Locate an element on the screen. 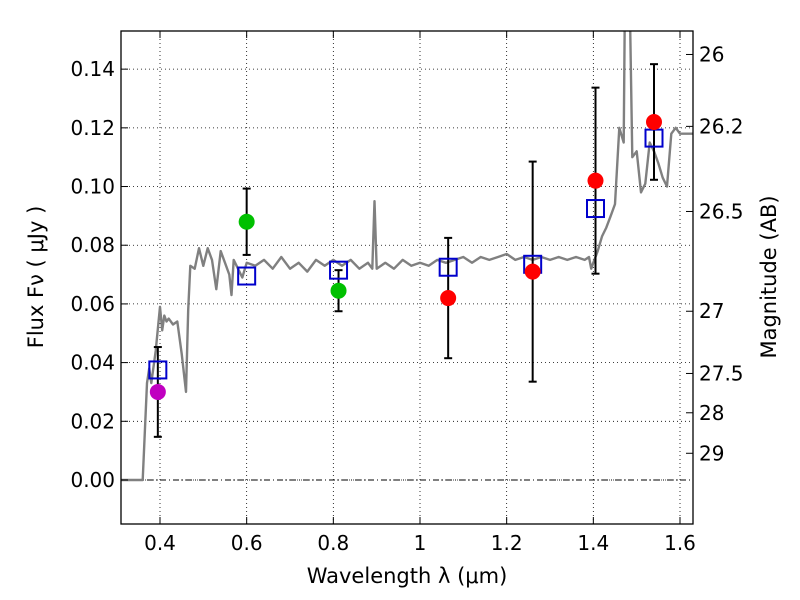  y-tick-label: 0.02 is located at coordinates (92, 421).